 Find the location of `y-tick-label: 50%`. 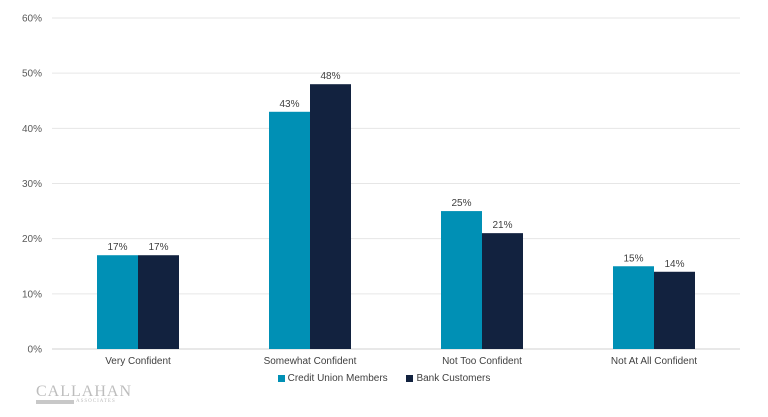

y-tick-label: 50% is located at coordinates (32, 74).